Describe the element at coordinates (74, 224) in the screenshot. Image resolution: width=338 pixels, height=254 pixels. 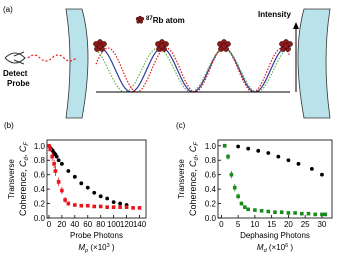
I see `x-tick-label: 40` at that location.